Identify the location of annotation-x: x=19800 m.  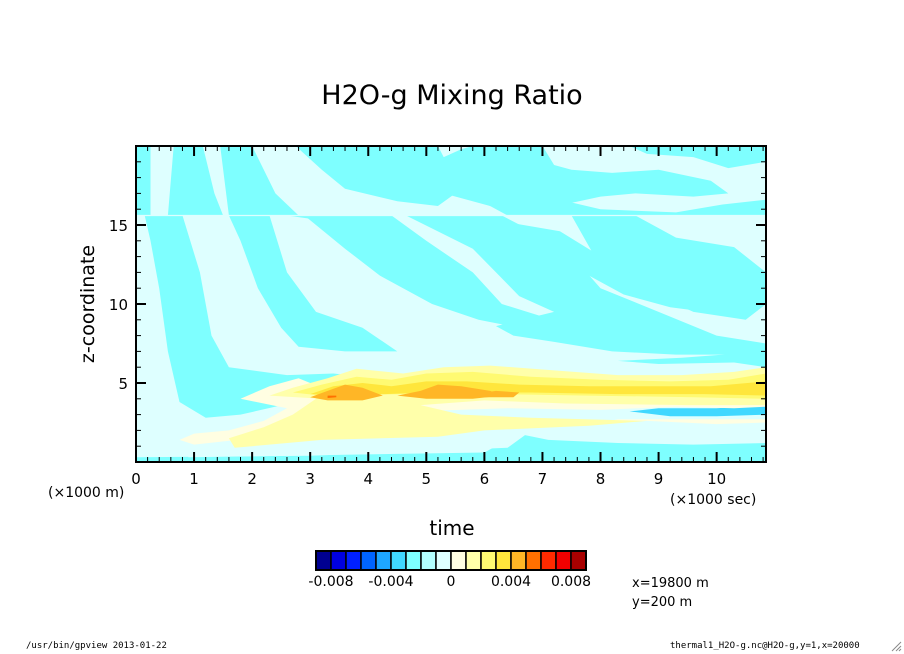
(670, 583).